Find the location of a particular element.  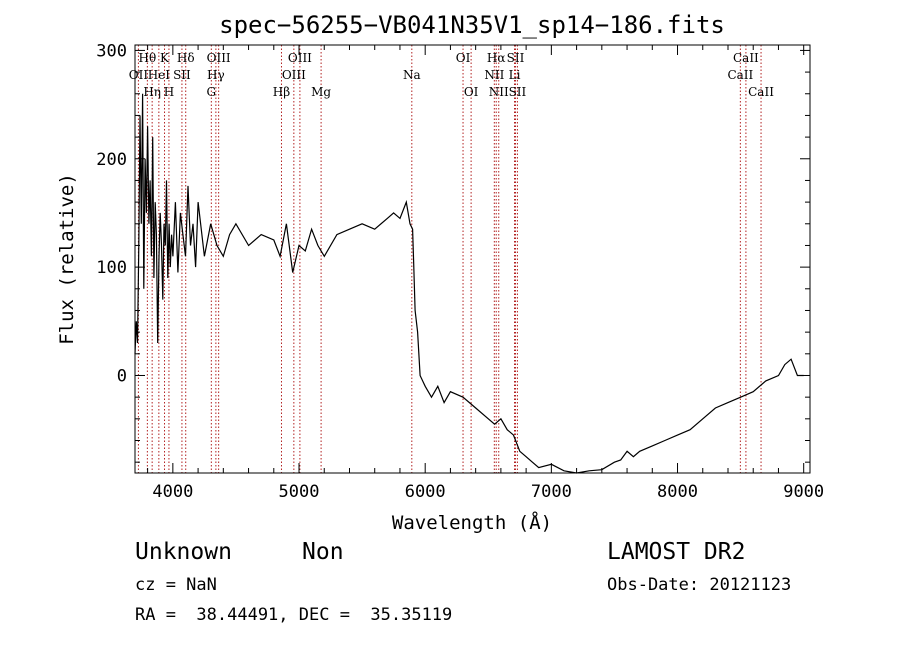

line-label-17: OI is located at coordinates (471, 92).